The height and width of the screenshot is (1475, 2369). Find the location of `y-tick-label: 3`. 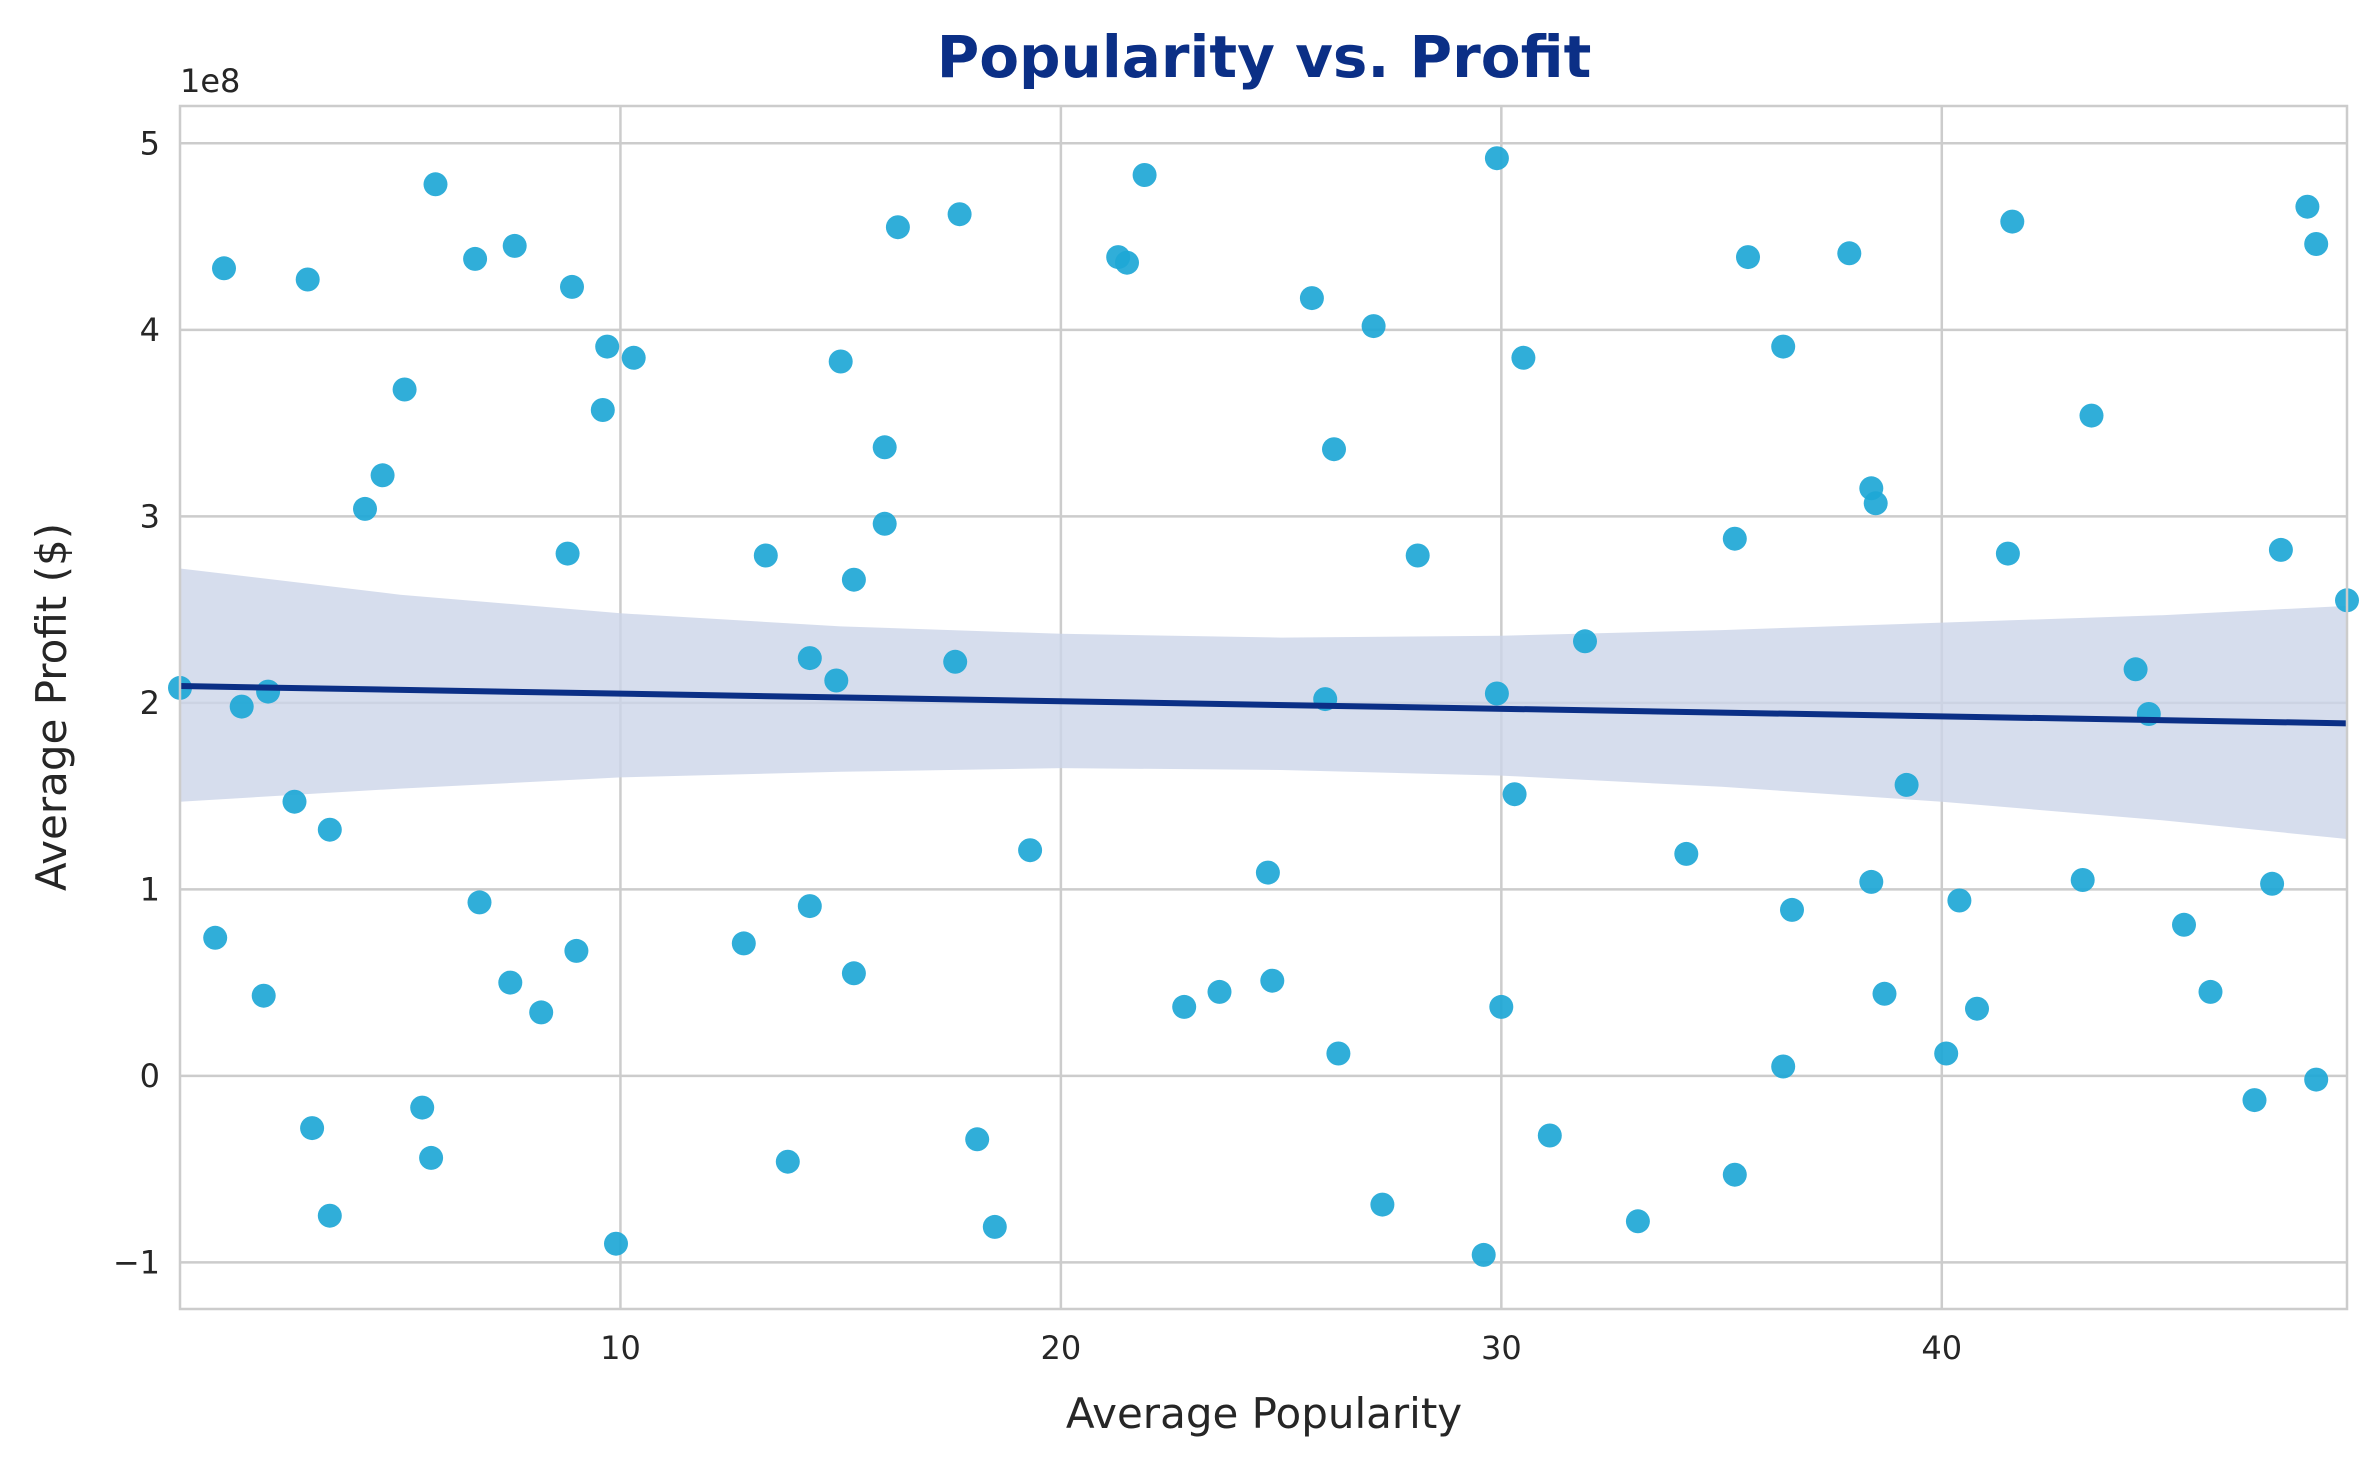

y-tick-label: 3 is located at coordinates (150, 516).